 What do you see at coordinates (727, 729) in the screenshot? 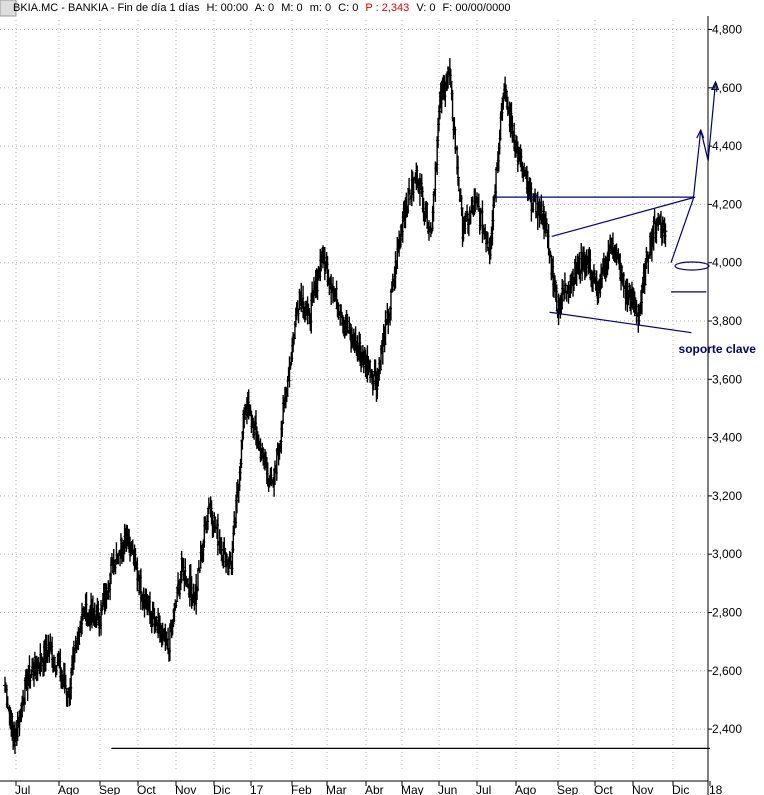
I see `y-tick-label-0: 2,400` at bounding box center [727, 729].